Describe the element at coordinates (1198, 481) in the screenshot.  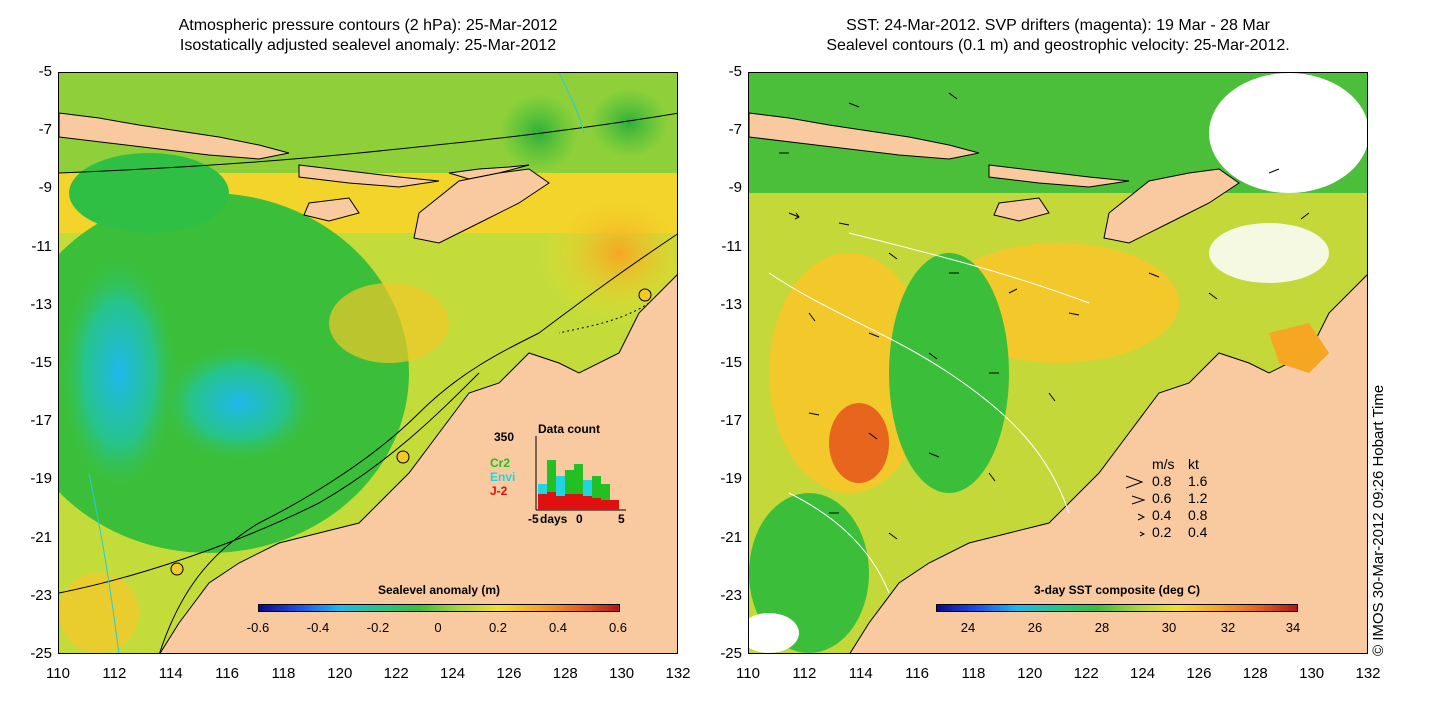
I see `velocity-legend-kt: 1.6` at that location.